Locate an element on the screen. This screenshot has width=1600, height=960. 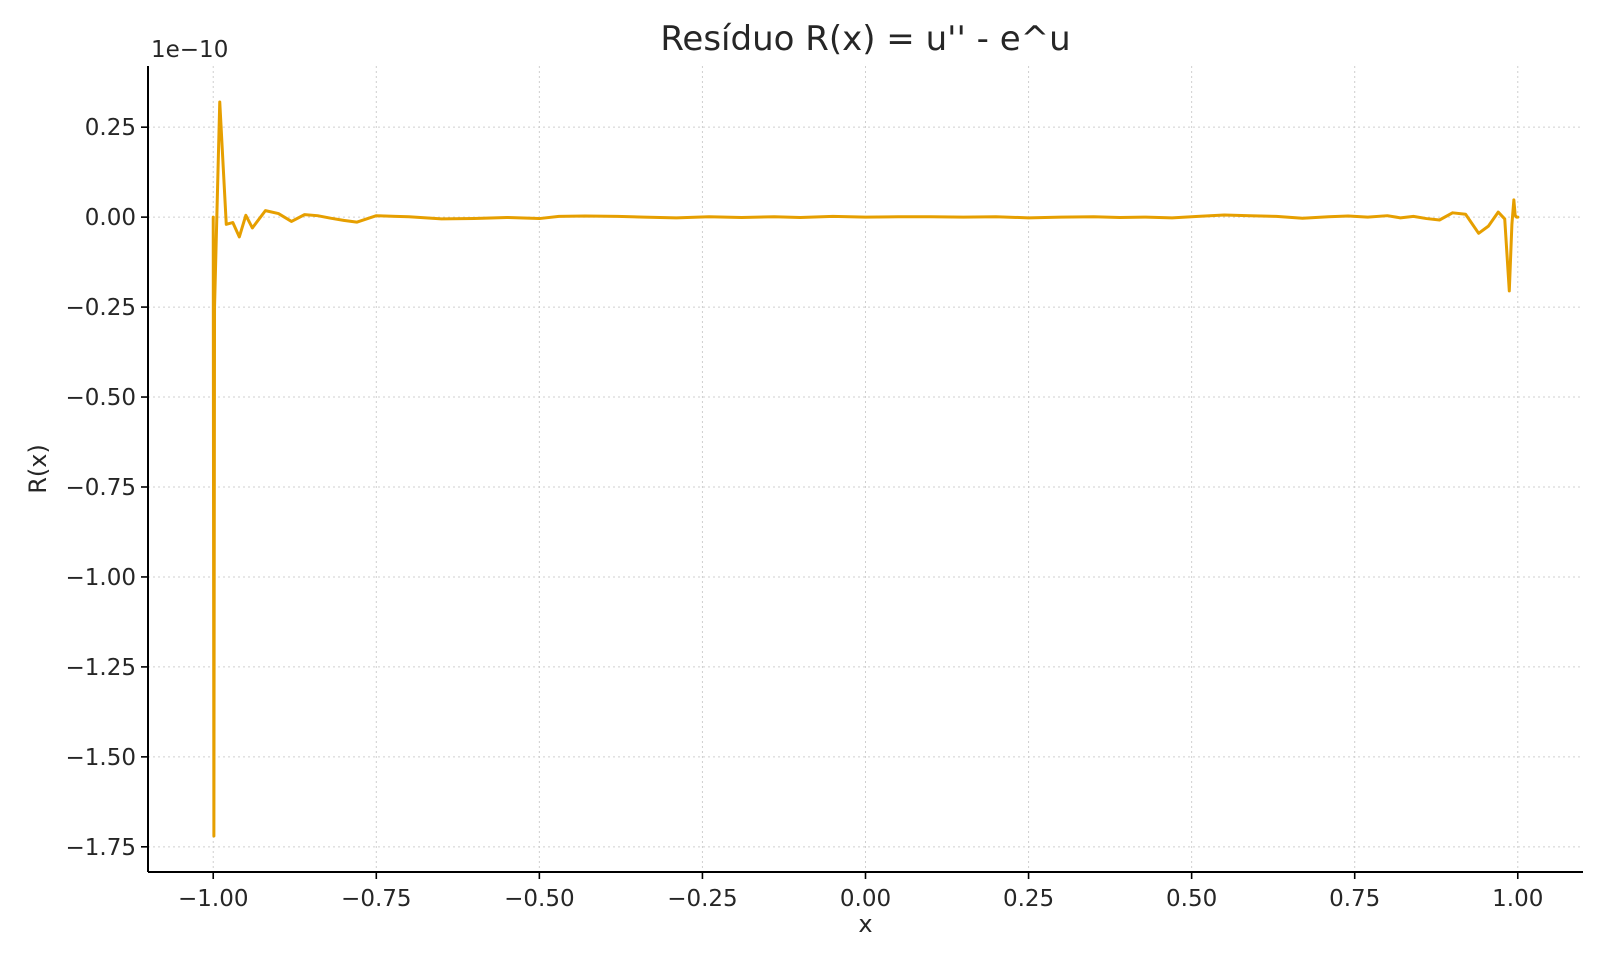
x-axis-ticks: −1.00 −0.75 −0.50 −0.25 0.00 0.25 0.50 0.75 1.00 is located at coordinates (860, 892).